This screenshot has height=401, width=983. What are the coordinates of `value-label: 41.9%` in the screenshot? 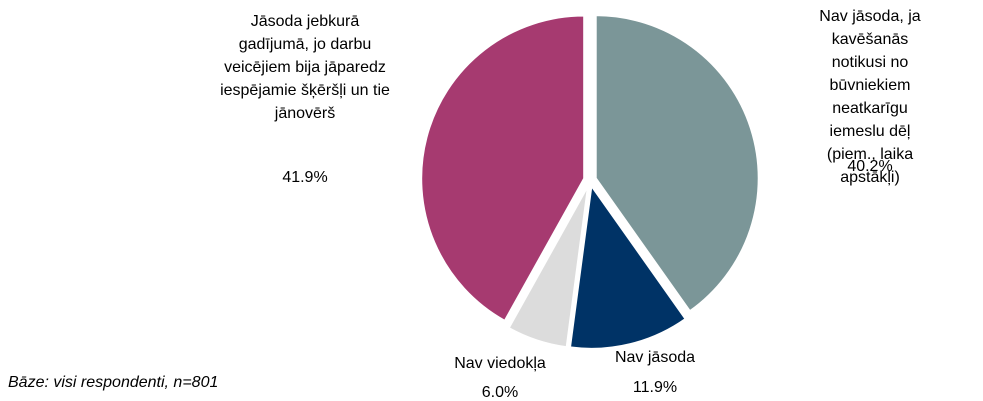 It's located at (305, 177).